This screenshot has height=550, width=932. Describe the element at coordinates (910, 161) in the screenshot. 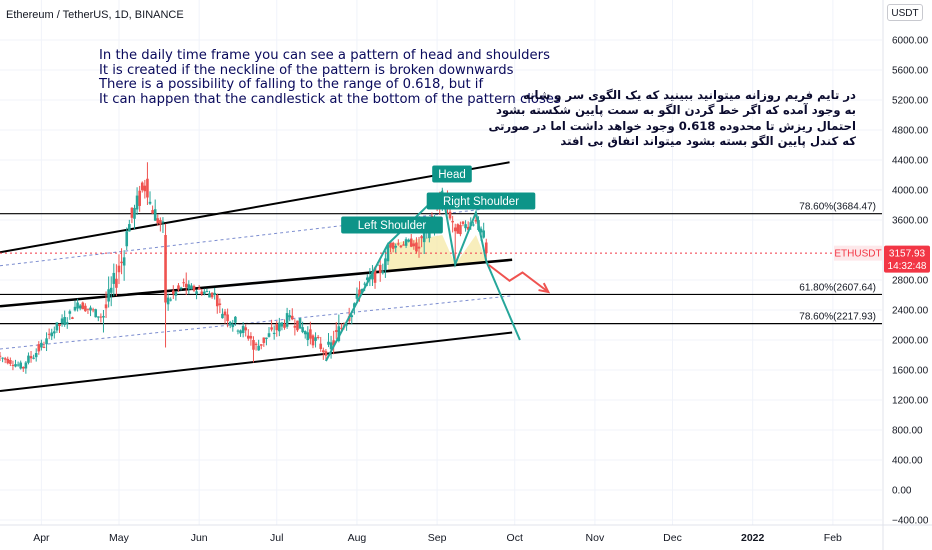

I see `y-tick-label: 4400.00` at that location.